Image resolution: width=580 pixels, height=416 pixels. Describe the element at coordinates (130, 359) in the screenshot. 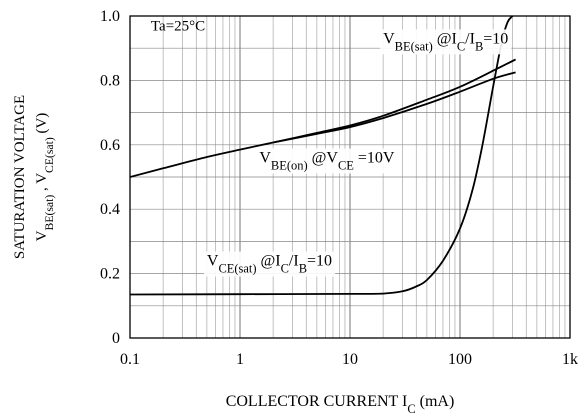

I see `x-tick-label: 0.1` at that location.